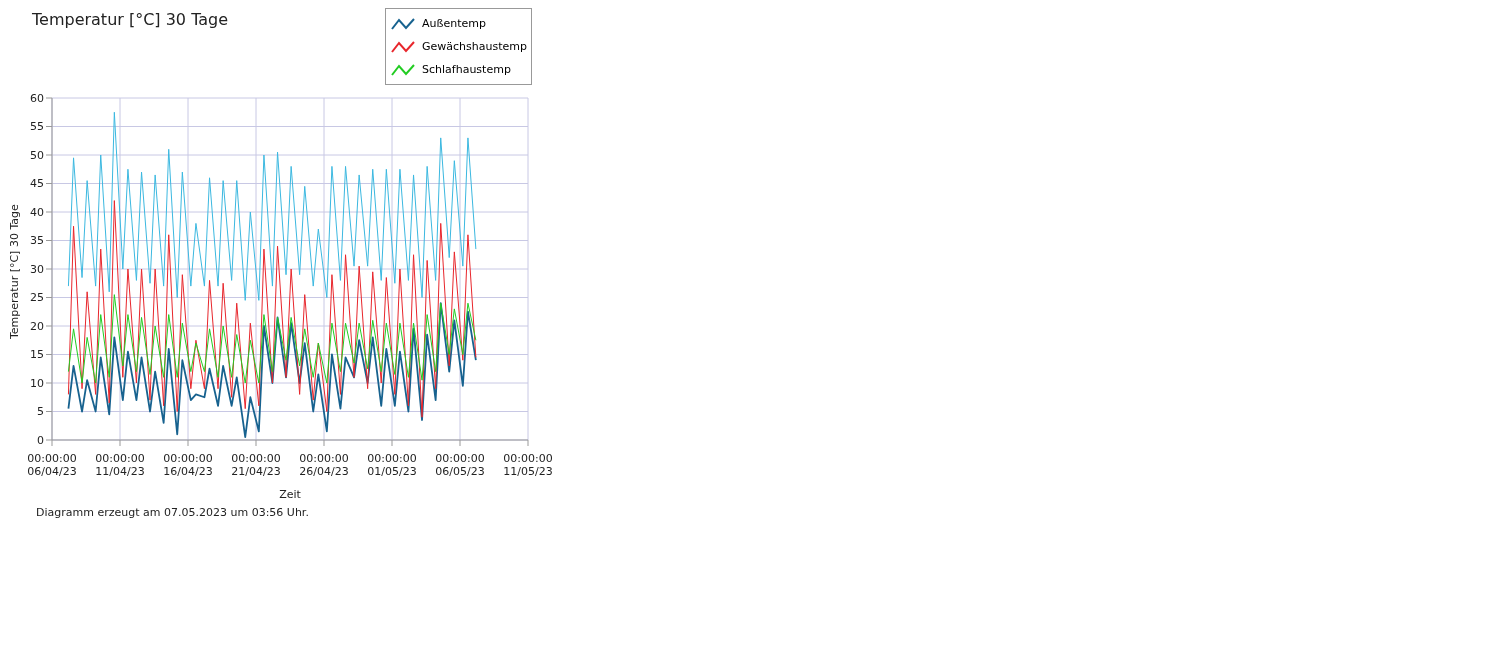 The height and width of the screenshot is (667, 1496). Describe the element at coordinates (392, 465) in the screenshot. I see `x-tick-label: 00:00:00 01/05/23` at that location.